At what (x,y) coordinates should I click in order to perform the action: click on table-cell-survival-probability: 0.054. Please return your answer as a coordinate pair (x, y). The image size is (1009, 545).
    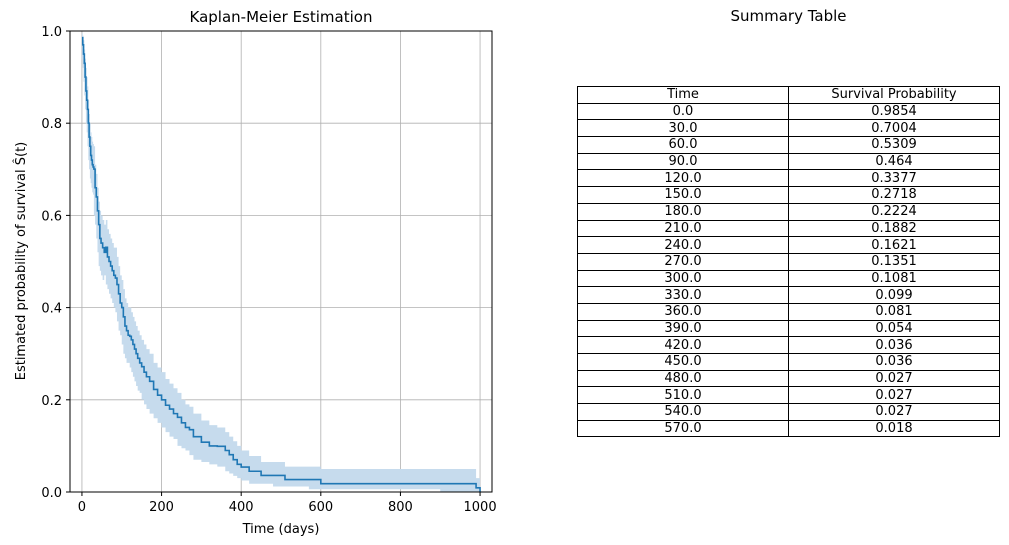
    Looking at the image, I should click on (894, 328).